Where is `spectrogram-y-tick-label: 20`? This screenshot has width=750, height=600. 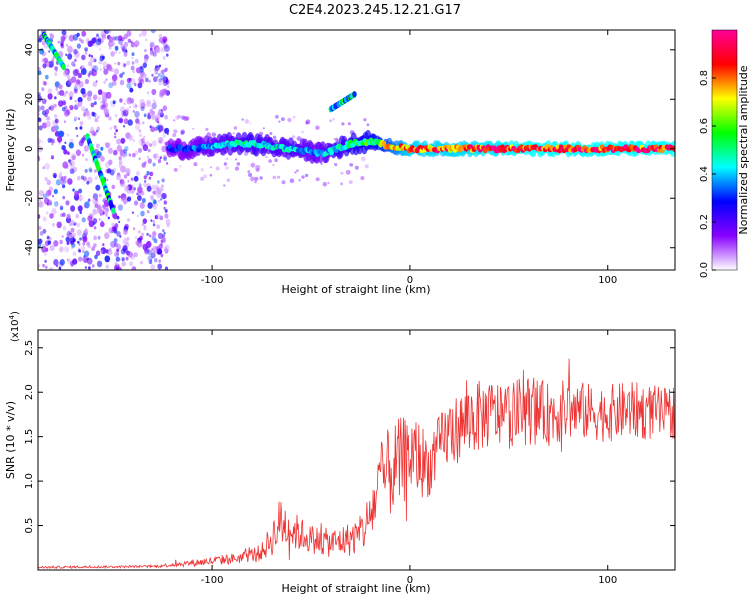 spectrogram-y-tick-label: 20 is located at coordinates (29, 99).